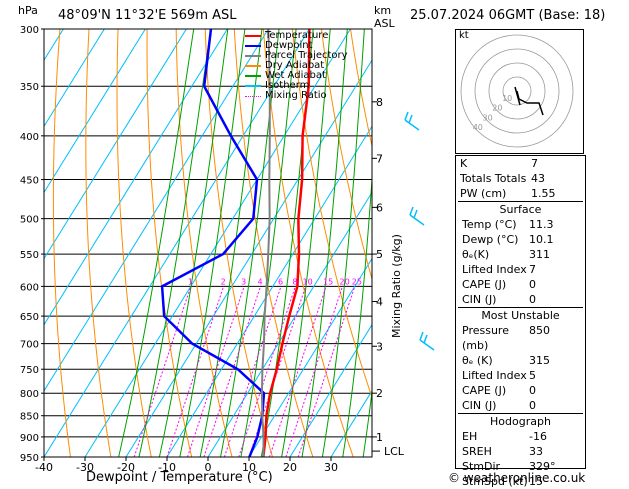  I want to click on legend-item: Isotherm, so click(296, 86).